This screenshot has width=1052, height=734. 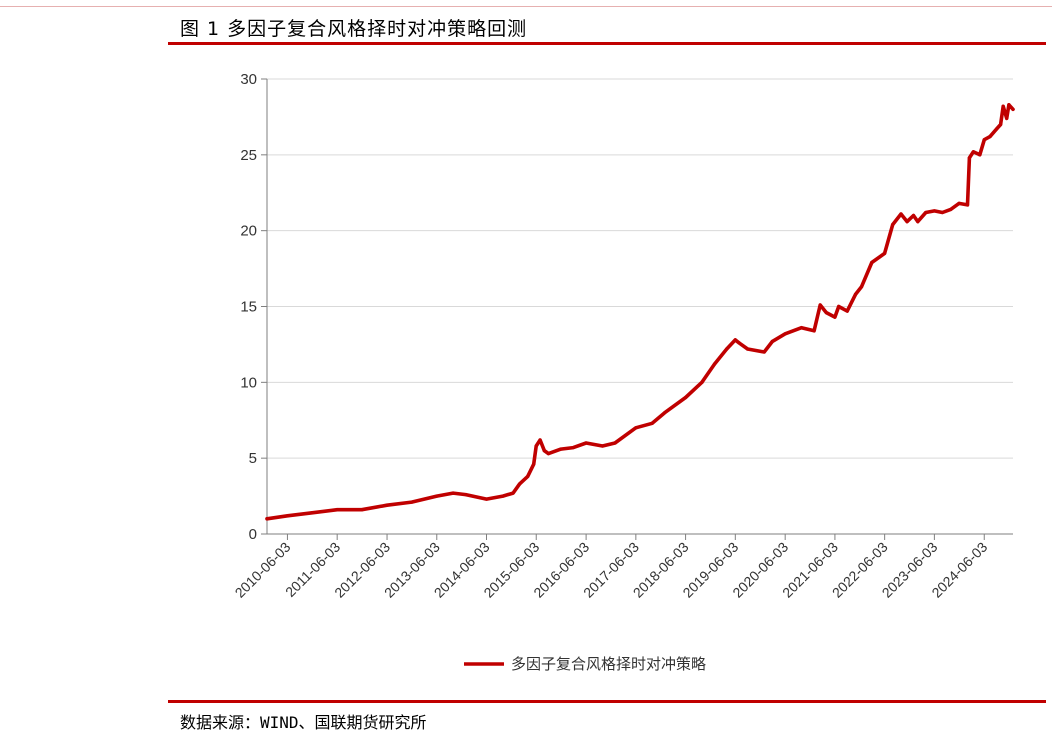 I want to click on y-tick-label: 20, so click(x=248, y=231).